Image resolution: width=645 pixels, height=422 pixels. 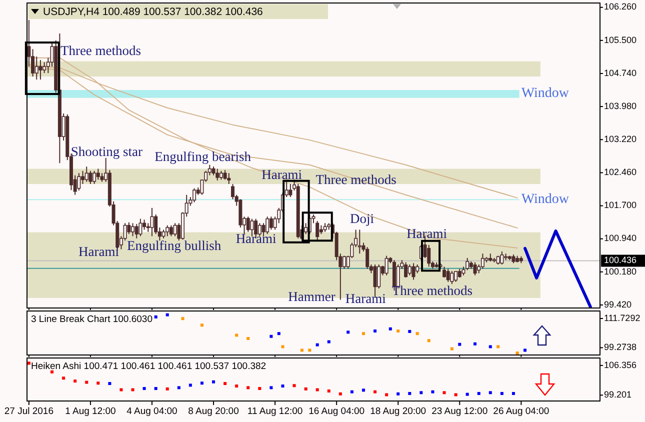 What do you see at coordinates (153, 12) in the screenshot?
I see `chart-title: USDJPY,H4 100.489 100.537 100.382 100.436` at bounding box center [153, 12].